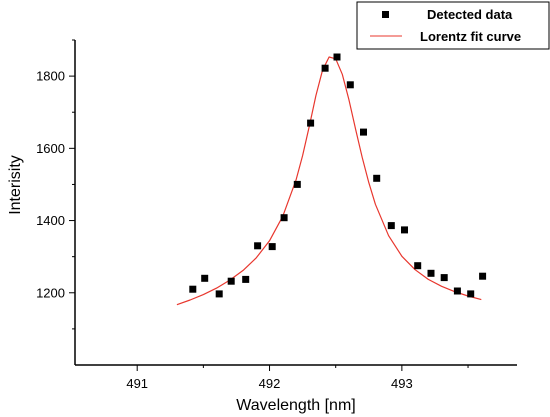 This screenshot has height=417, width=550. I want to click on legend-label-lorentz-fit-curve: Lorentz fit curve, so click(470, 36).